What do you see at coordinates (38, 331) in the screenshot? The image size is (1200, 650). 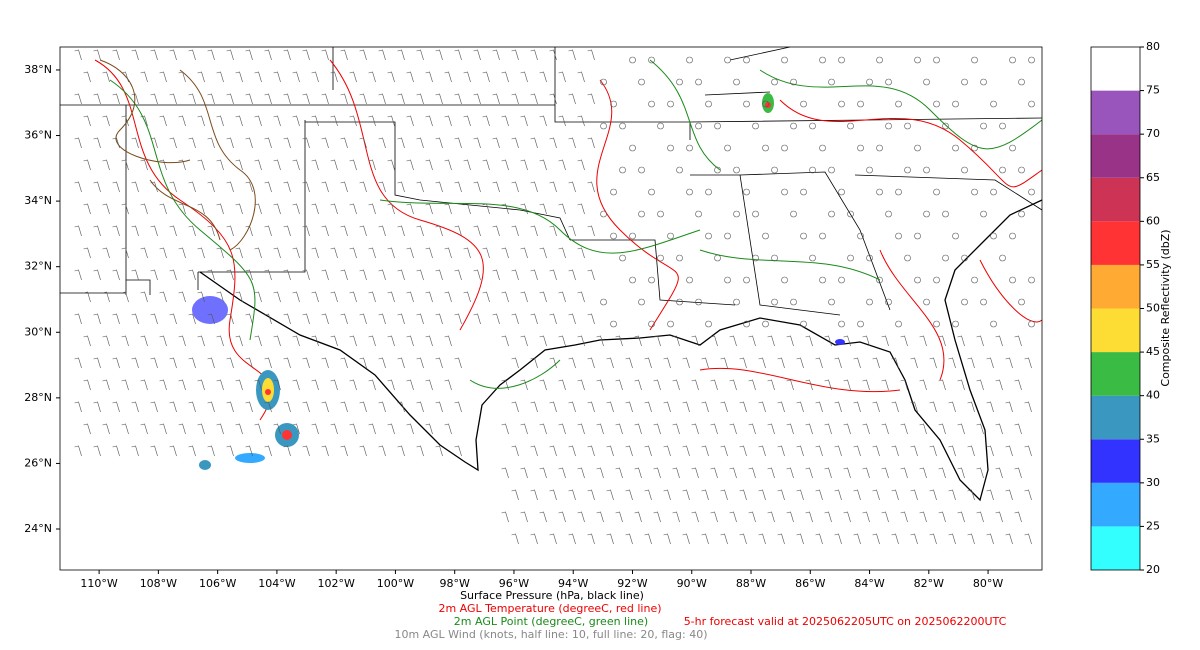 I see `lat-tick-label: 30°N` at bounding box center [38, 331].